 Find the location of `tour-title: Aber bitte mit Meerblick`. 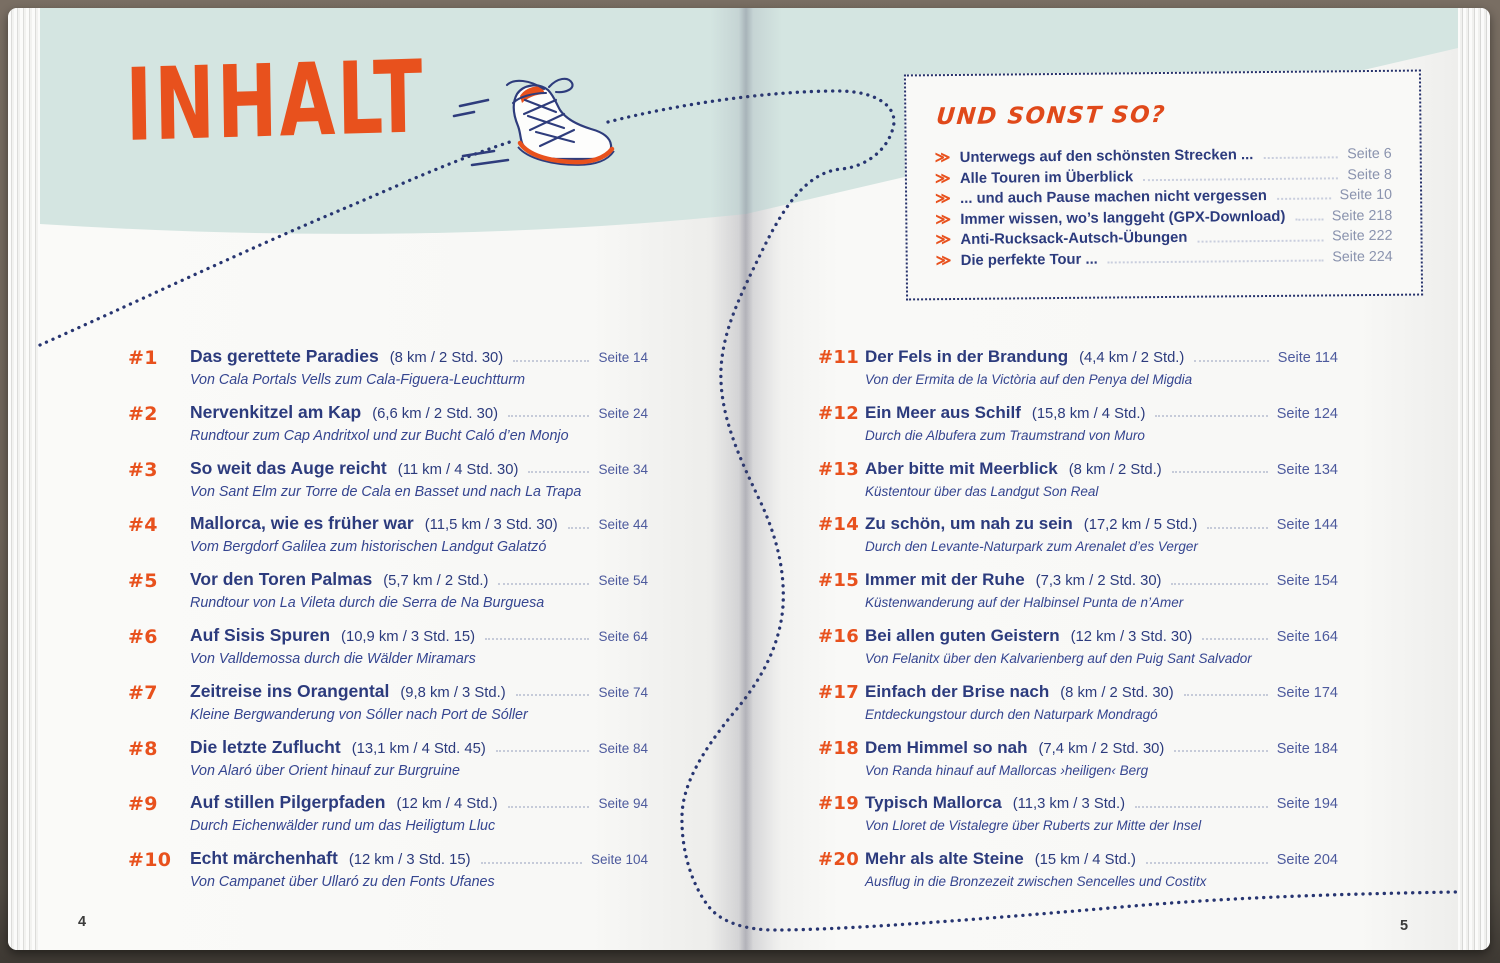

tour-title: Aber bitte mit Meerblick is located at coordinates (961, 468).